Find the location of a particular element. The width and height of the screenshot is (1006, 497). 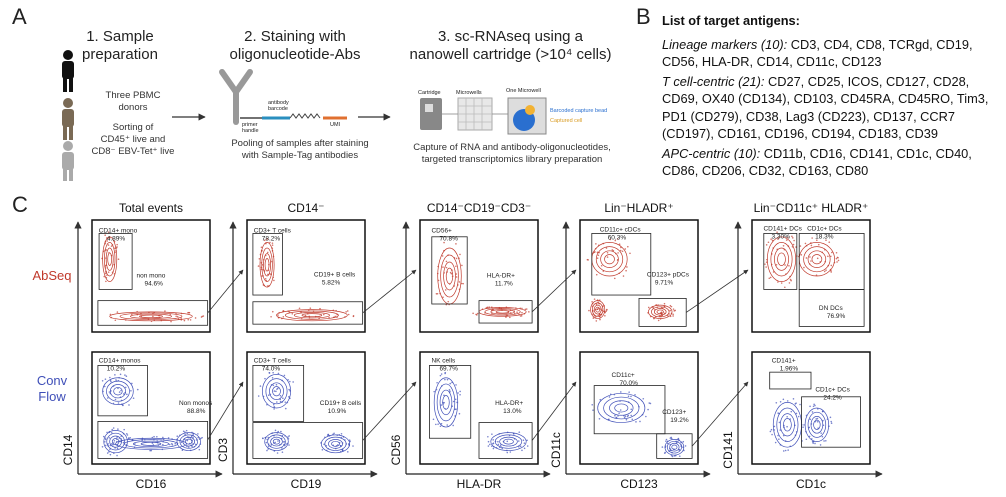

gate-name: CD19+ B cells is located at coordinates (335, 274).